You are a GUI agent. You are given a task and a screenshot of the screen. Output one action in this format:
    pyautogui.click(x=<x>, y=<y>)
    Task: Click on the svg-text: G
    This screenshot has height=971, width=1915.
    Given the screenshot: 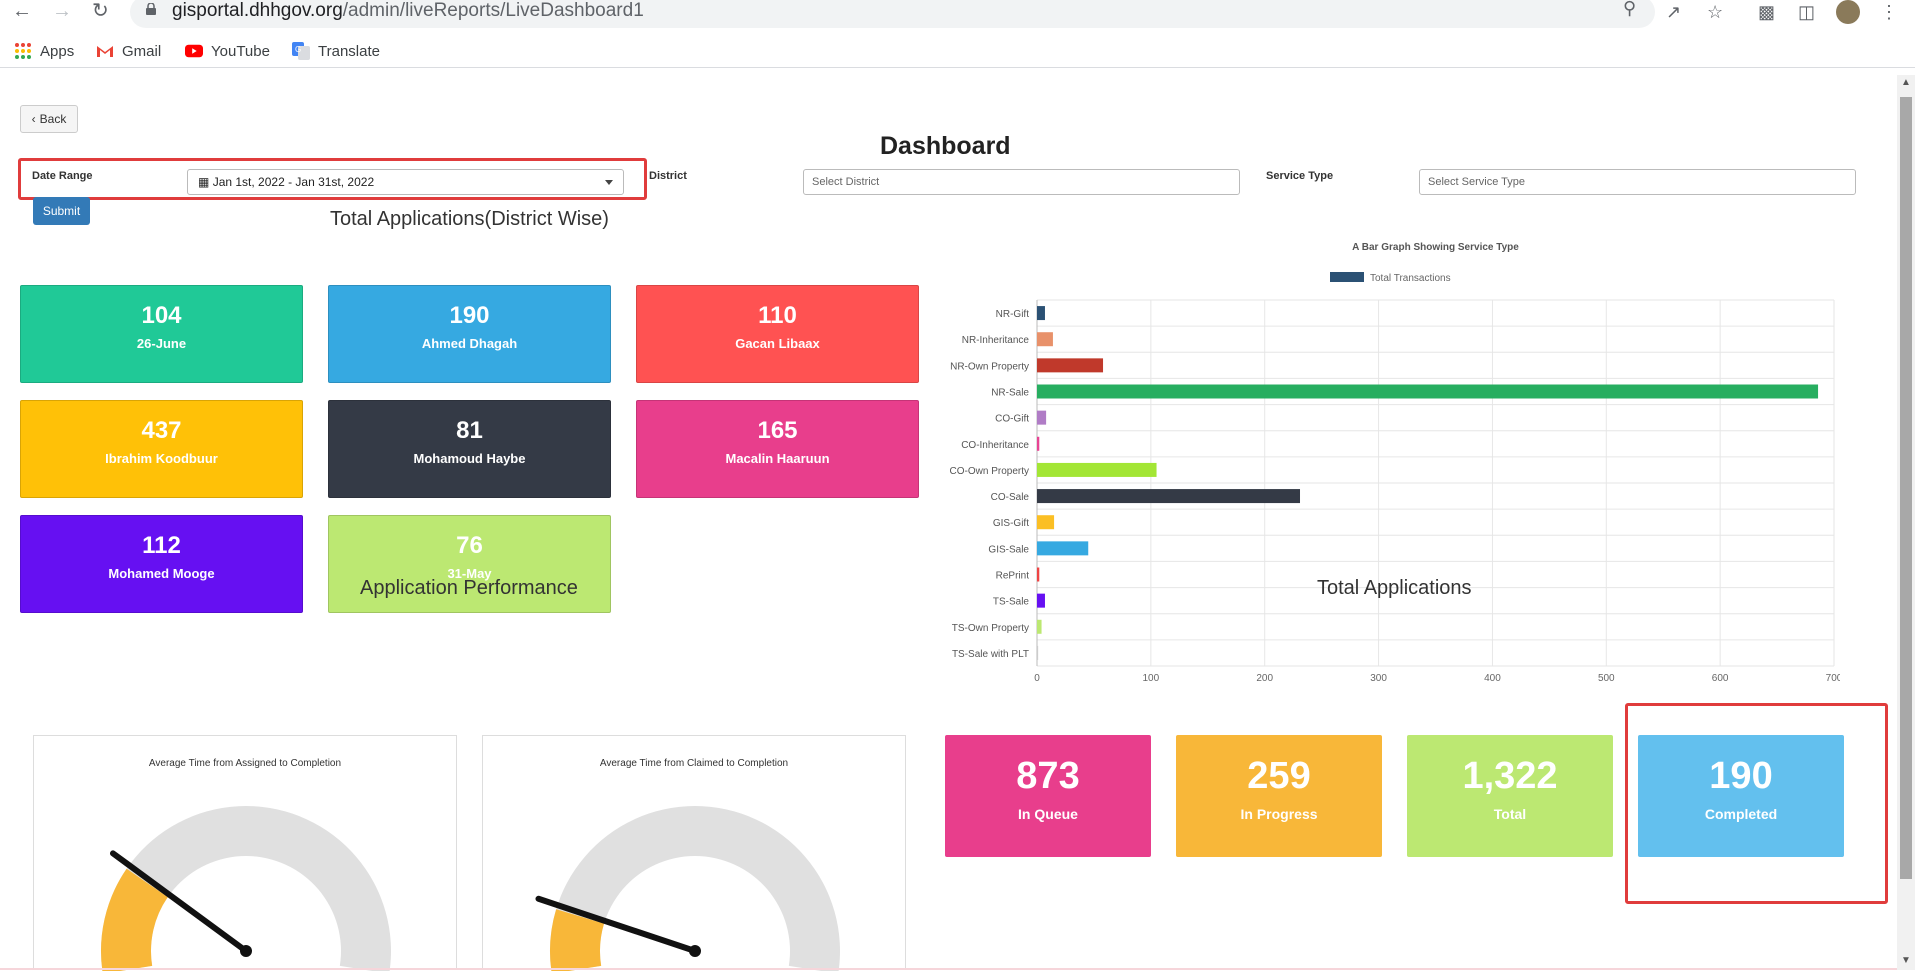 What is the action you would take?
    pyautogui.click(x=298, y=49)
    